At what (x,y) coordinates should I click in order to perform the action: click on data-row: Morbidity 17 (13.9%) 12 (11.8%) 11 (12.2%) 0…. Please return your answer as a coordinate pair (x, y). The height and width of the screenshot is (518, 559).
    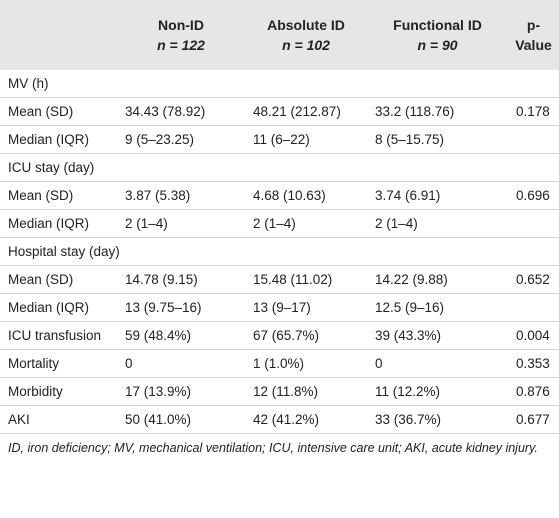
    Looking at the image, I should click on (279, 391).